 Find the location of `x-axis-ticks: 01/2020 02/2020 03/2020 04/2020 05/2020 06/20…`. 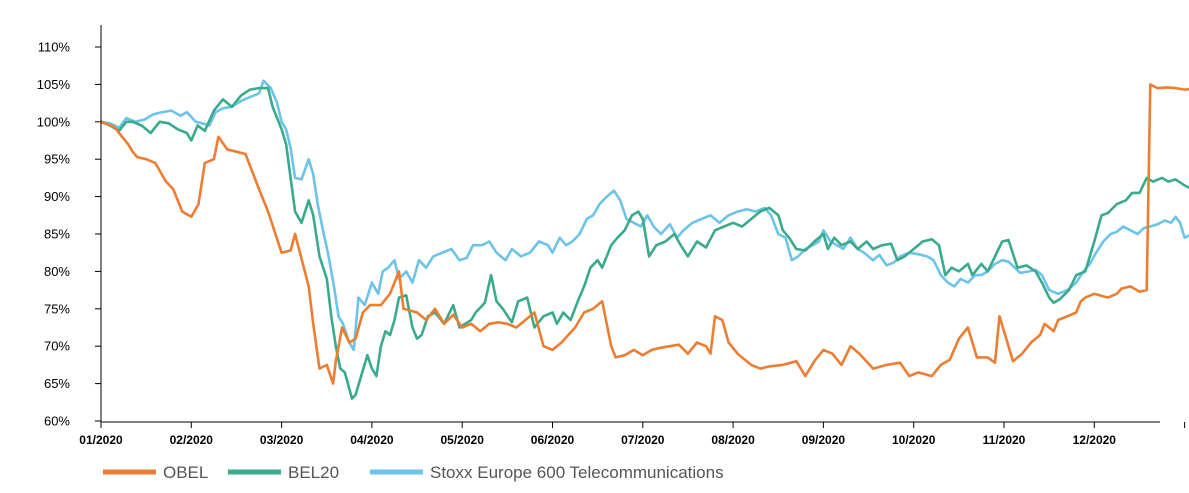

x-axis-ticks: 01/2020 02/2020 03/2020 04/2020 05/2020 06/20… is located at coordinates (632, 434).